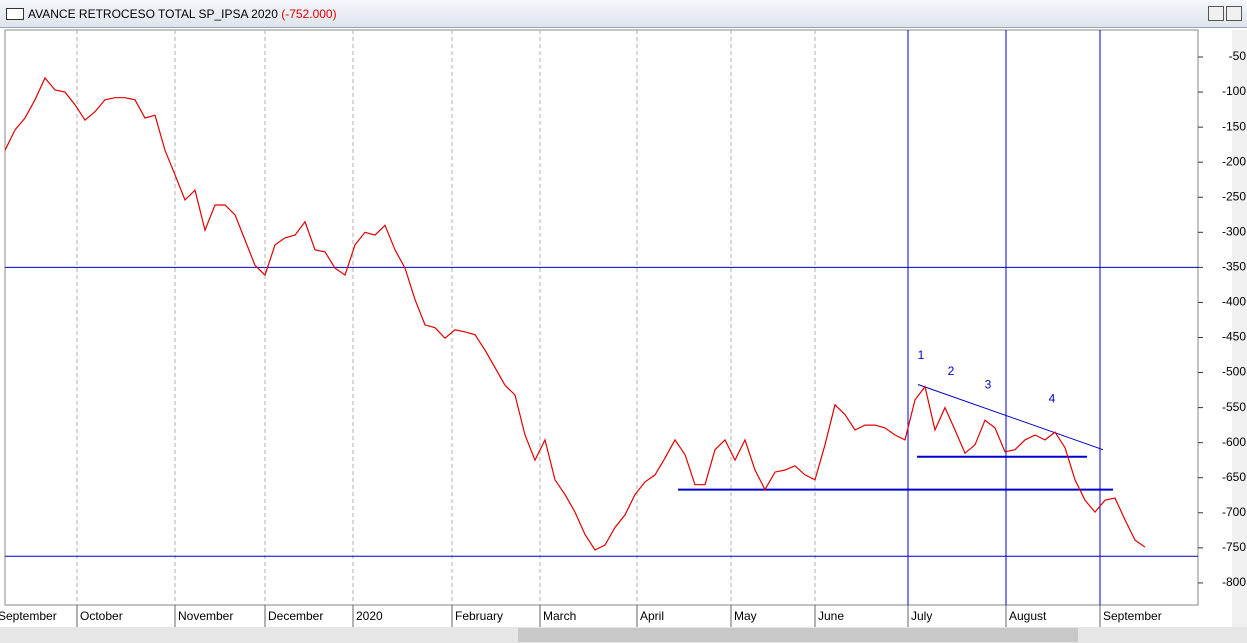  What do you see at coordinates (988, 384) in the screenshot?
I see `annotation: 3` at bounding box center [988, 384].